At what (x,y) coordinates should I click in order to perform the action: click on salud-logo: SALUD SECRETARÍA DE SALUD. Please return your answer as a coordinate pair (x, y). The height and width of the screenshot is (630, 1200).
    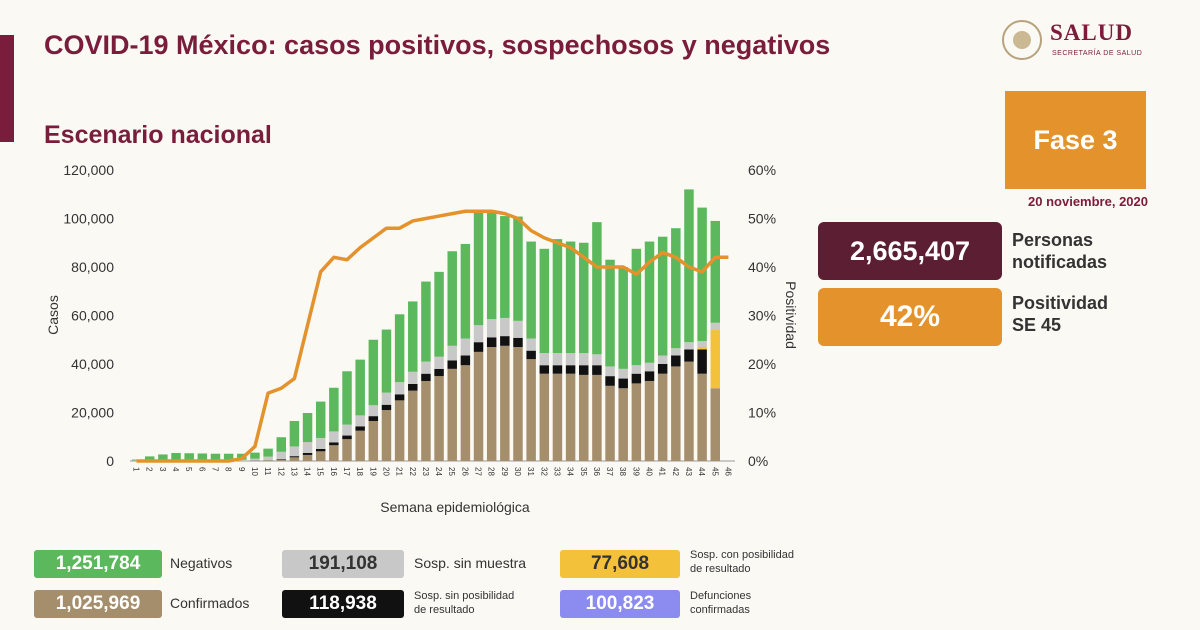
    Looking at the image, I should click on (1082, 43).